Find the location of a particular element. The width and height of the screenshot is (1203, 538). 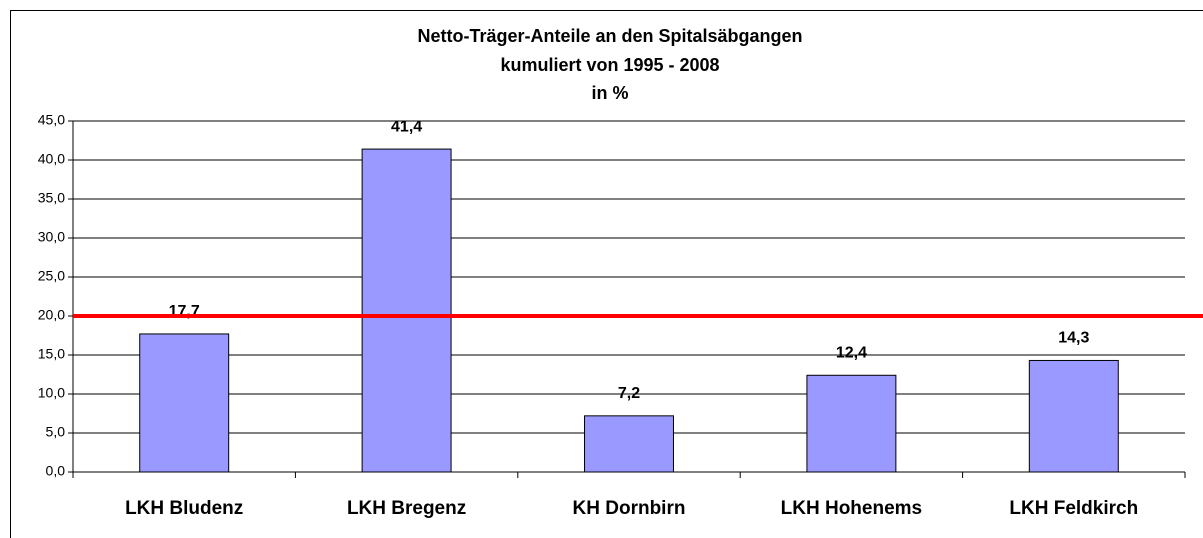

data-label: 41,4 is located at coordinates (406, 126).